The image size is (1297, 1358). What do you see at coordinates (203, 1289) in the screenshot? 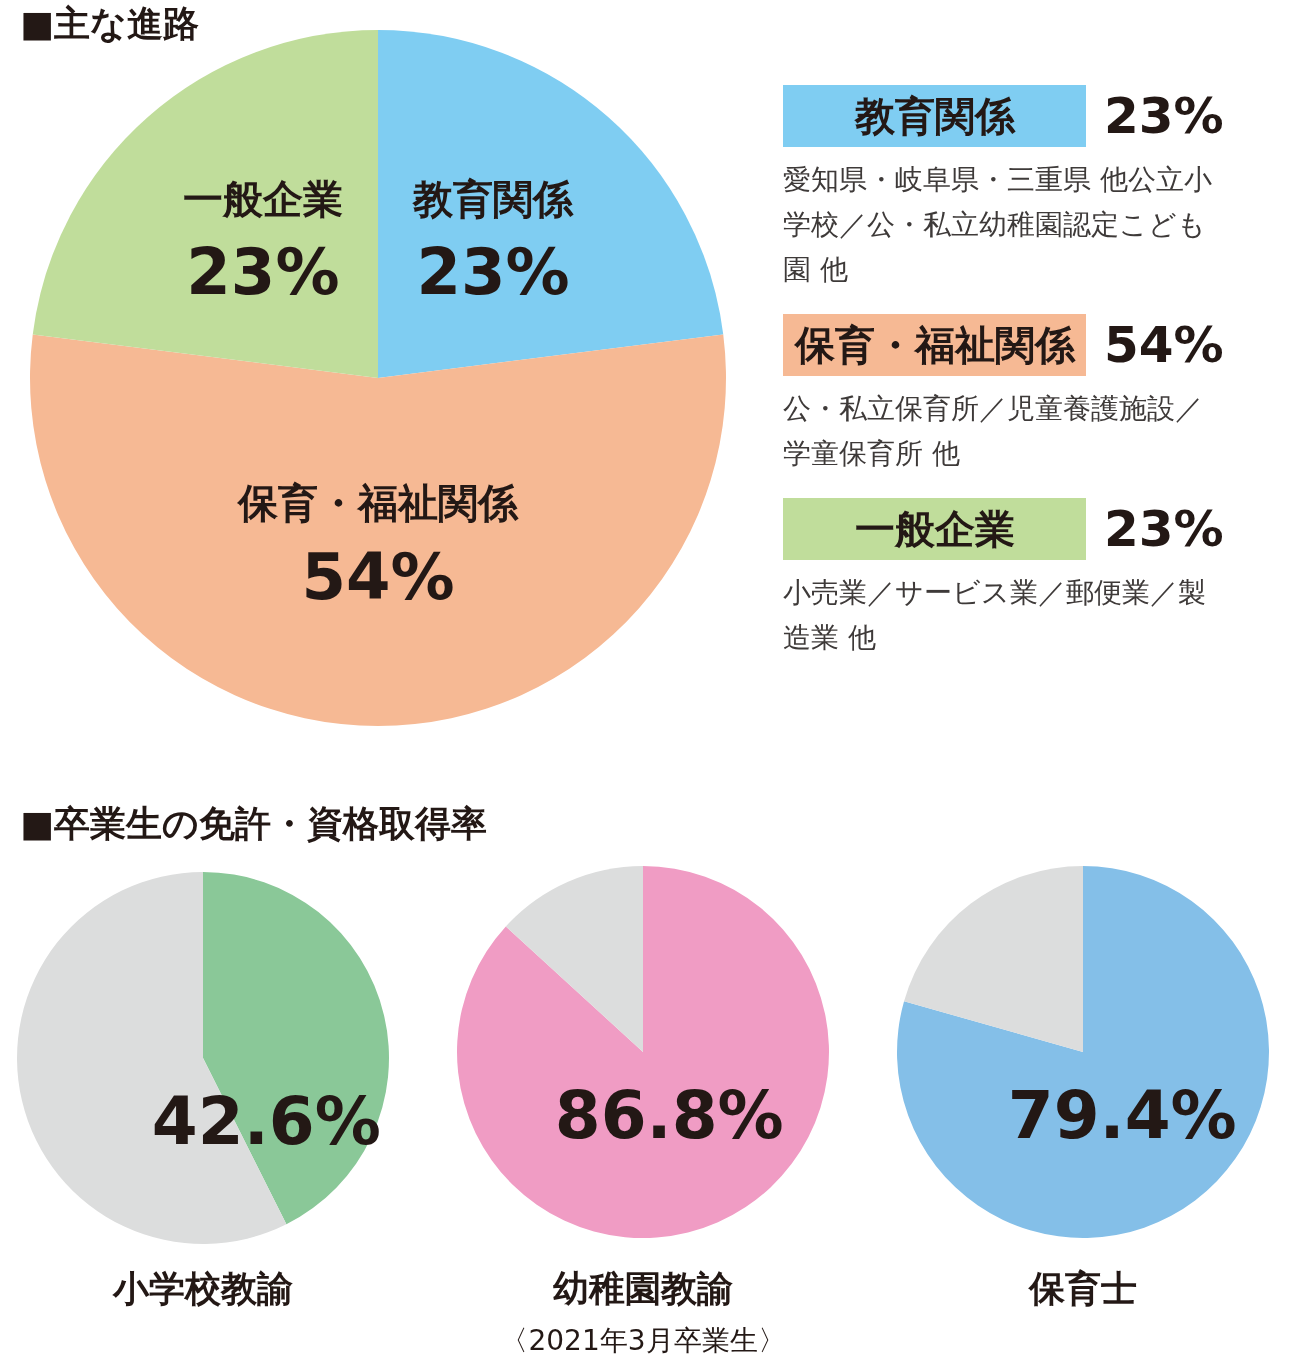
I see `text: 小学校教諭` at bounding box center [203, 1289].